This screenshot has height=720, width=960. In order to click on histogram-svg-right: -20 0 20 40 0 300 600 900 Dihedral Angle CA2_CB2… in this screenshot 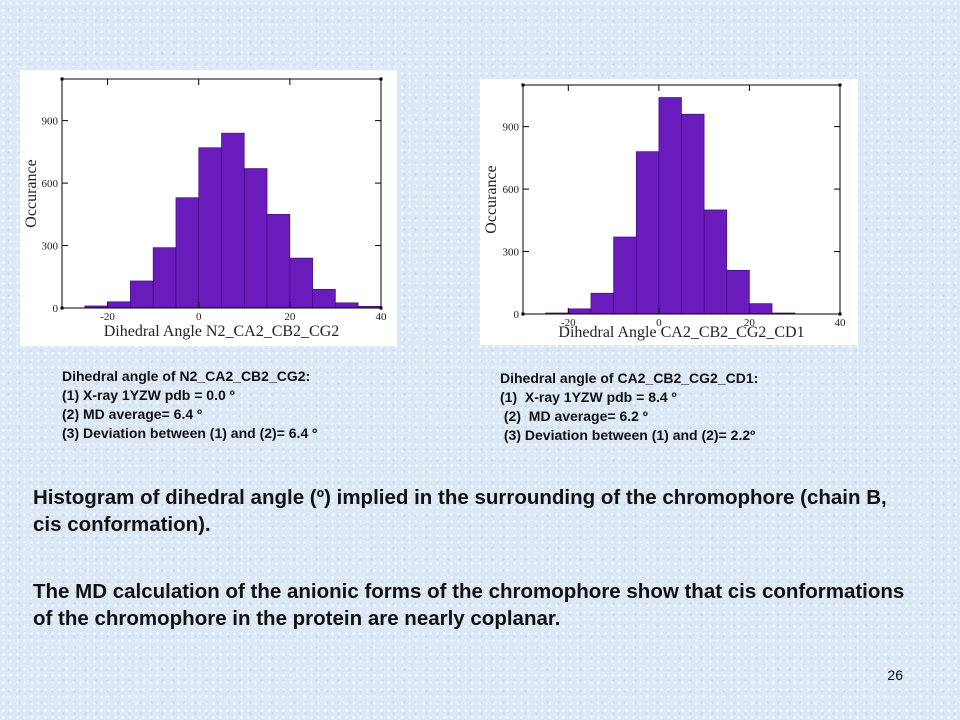, I will do `click(665, 212)`.